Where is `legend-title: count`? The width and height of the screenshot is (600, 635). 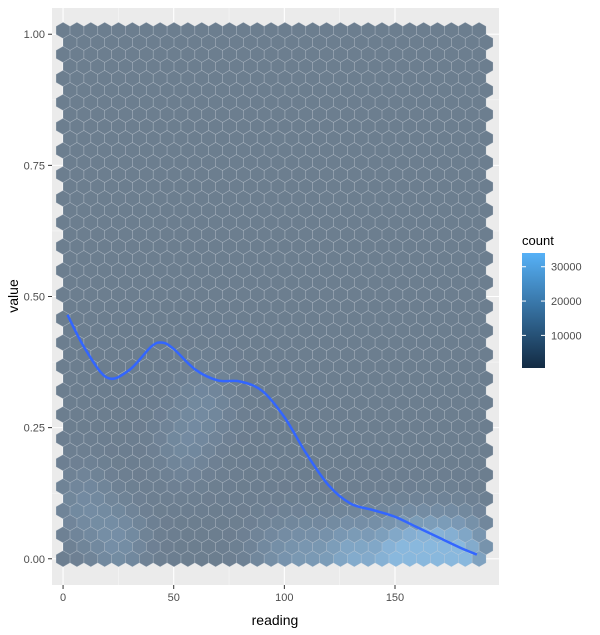 legend-title: count is located at coordinates (538, 240).